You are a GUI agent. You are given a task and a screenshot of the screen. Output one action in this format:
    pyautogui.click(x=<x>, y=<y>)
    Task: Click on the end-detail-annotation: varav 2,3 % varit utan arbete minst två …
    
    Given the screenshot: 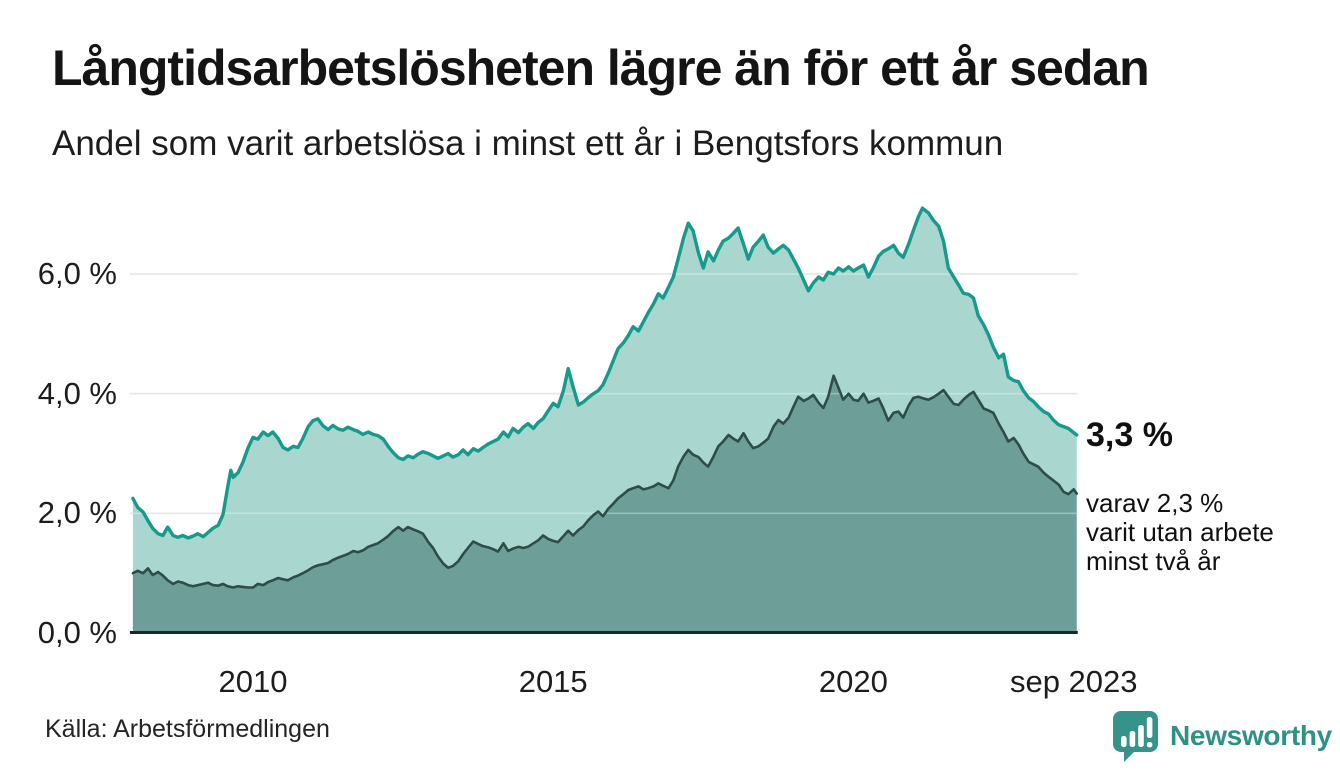 What is the action you would take?
    pyautogui.click(x=1180, y=532)
    